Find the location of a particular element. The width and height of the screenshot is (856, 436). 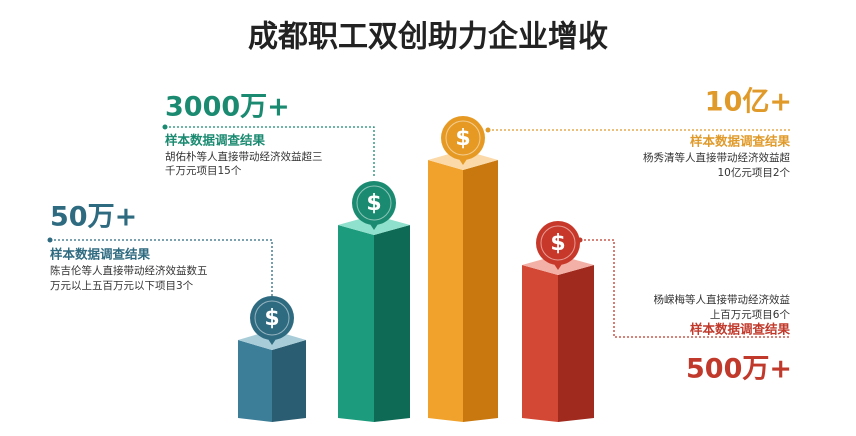

headline: 50万+ is located at coordinates (93, 217).